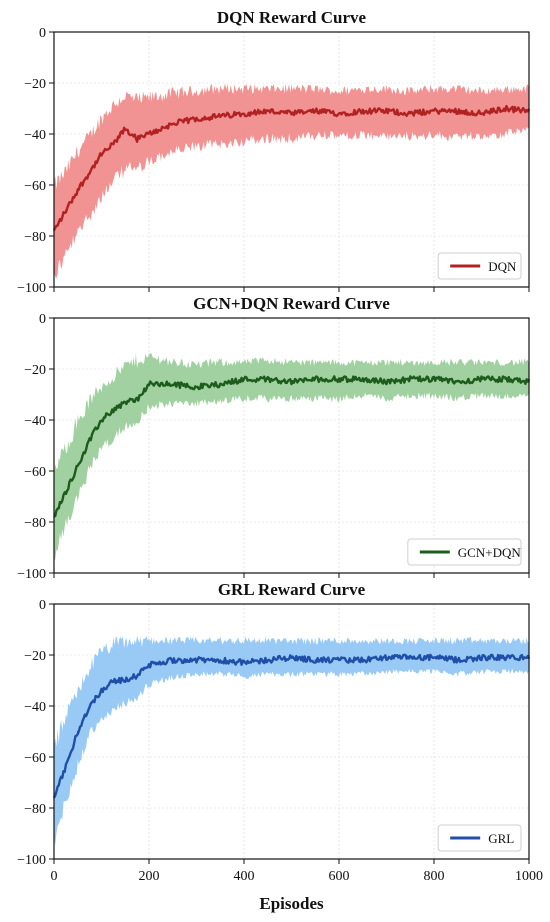 This screenshot has height=922, width=550. What do you see at coordinates (54, 876) in the screenshot?
I see `x-tick-label: 0` at bounding box center [54, 876].